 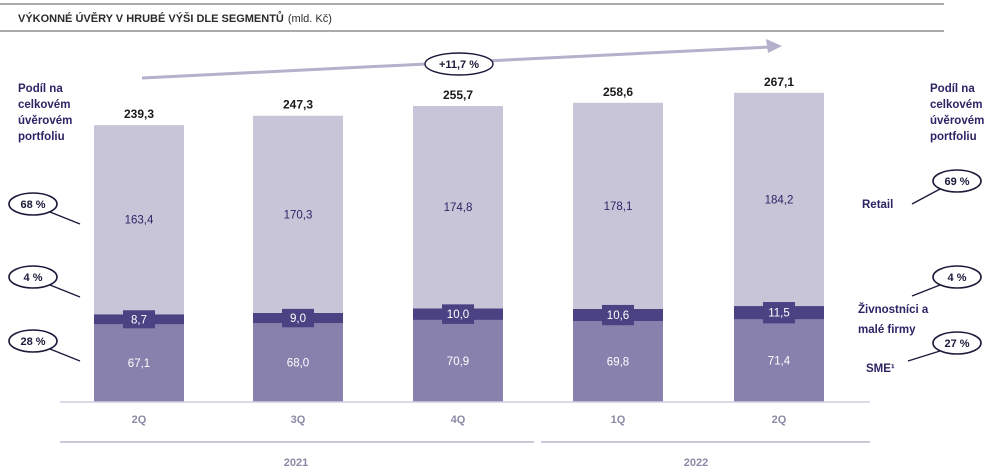 What do you see at coordinates (956, 344) in the screenshot?
I see `svg-text: 27 %` at bounding box center [956, 344].